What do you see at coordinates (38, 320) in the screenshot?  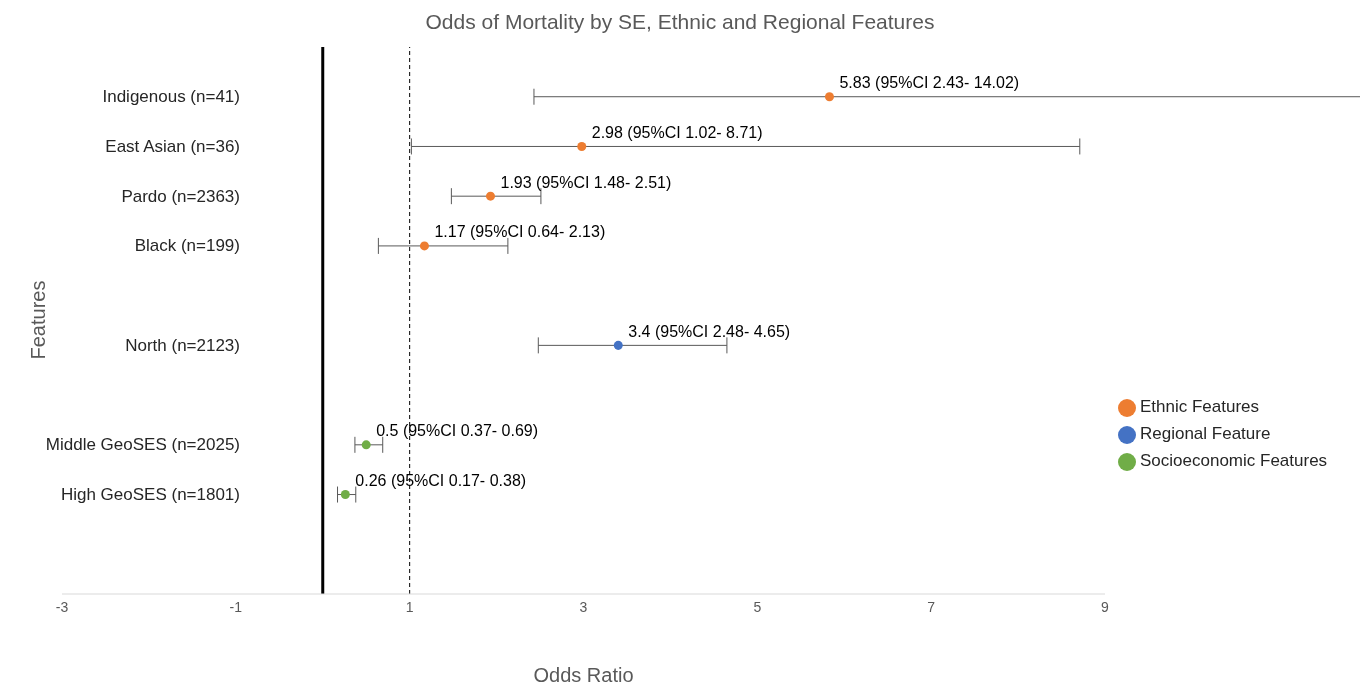 I see `y-axis-title: Features` at bounding box center [38, 320].